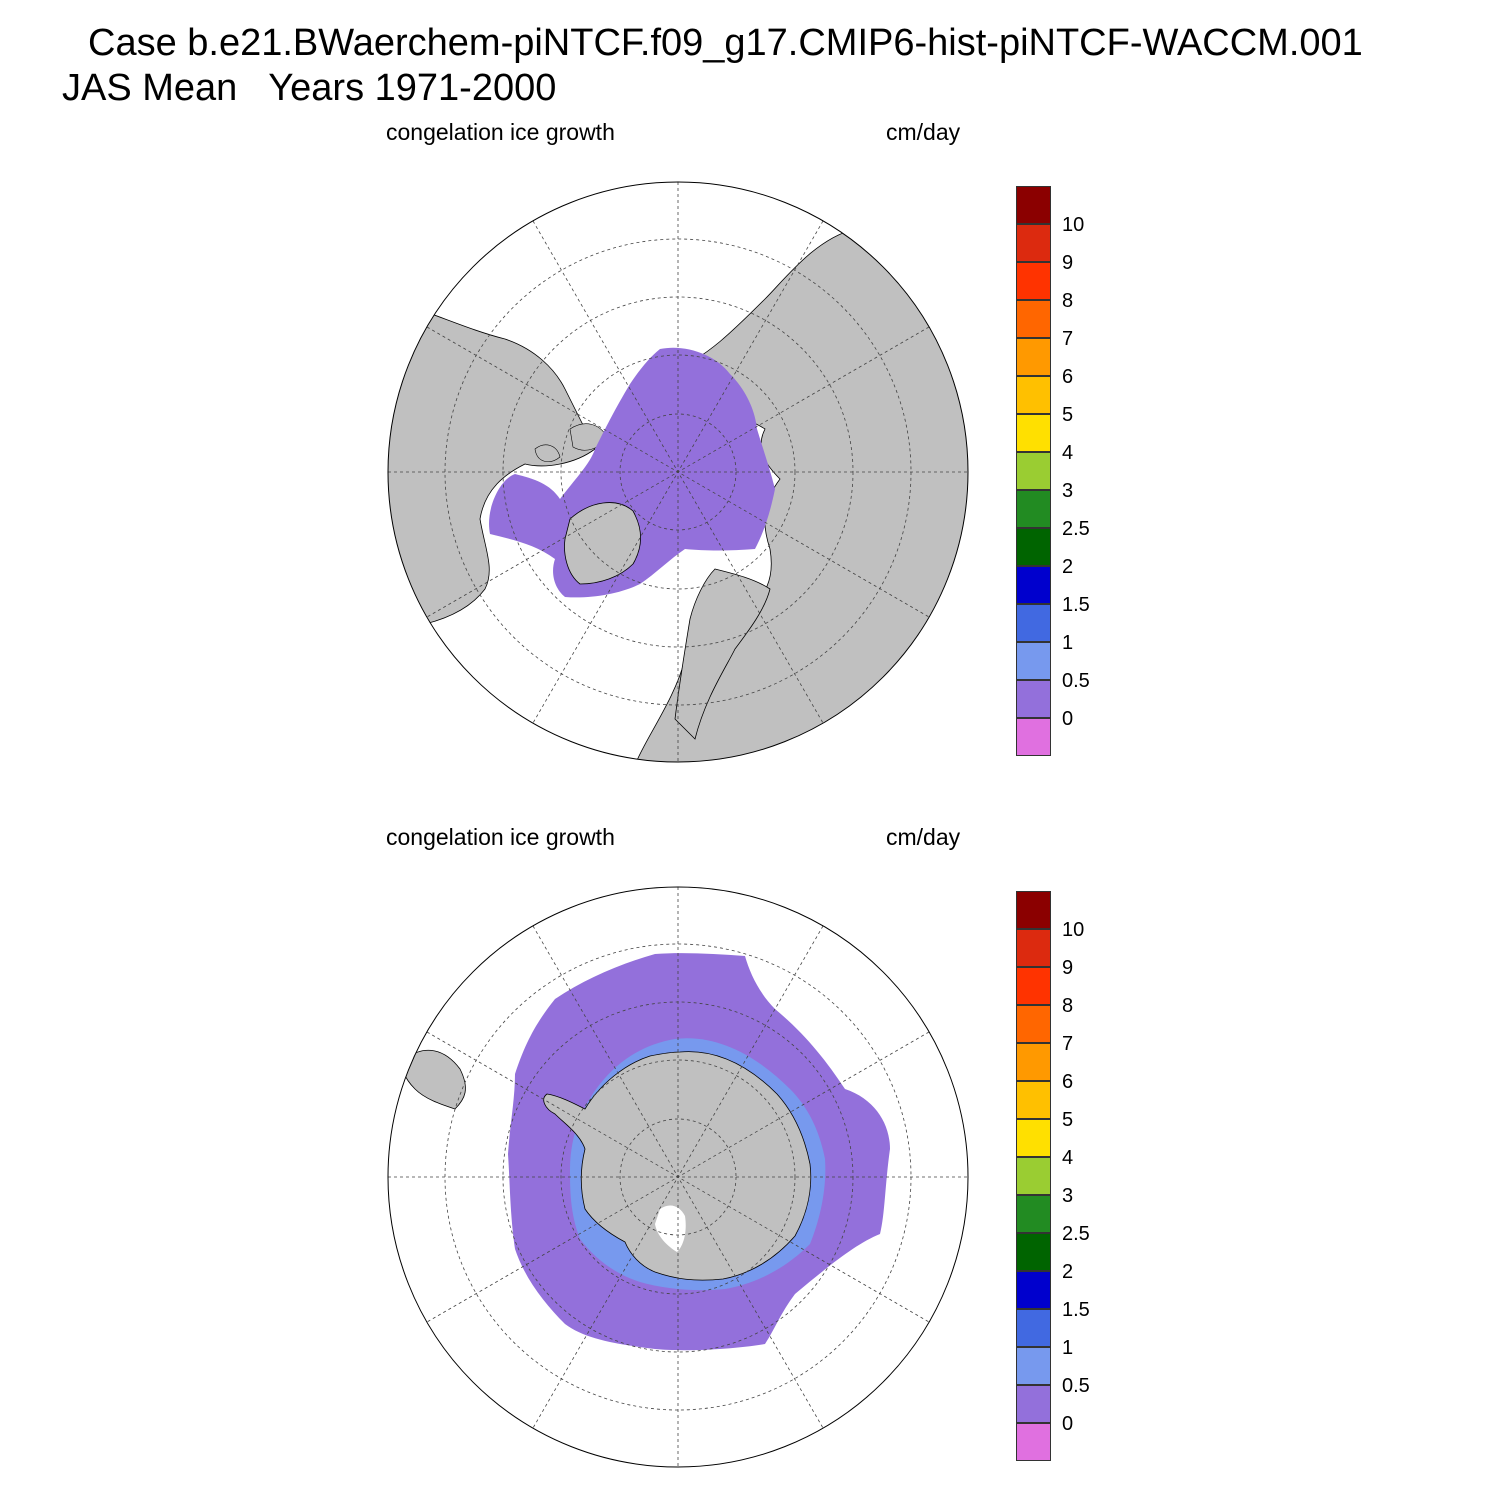 The height and width of the screenshot is (1500, 1500). I want to click on figure-title-period: JAS Mean Years 1971-2000, so click(309, 88).